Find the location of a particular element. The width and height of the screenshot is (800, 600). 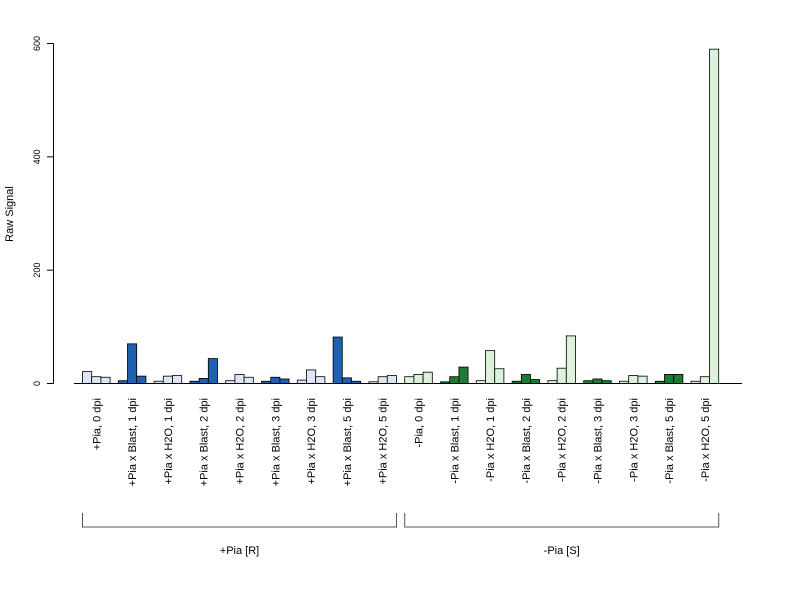

x-tick-label: +Pia x H2O, 3 dpi is located at coordinates (312, 441).